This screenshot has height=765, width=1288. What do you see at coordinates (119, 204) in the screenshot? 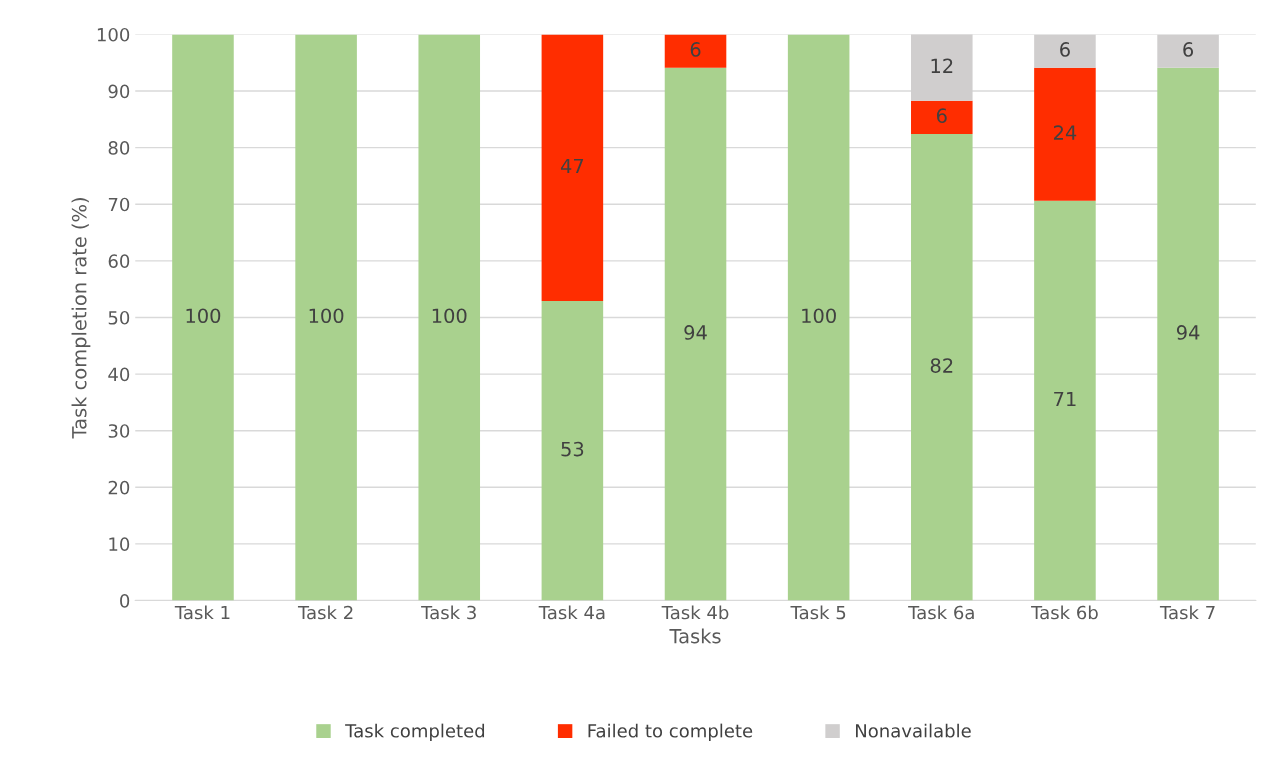
I see `y-tick-label: 70` at bounding box center [119, 204].